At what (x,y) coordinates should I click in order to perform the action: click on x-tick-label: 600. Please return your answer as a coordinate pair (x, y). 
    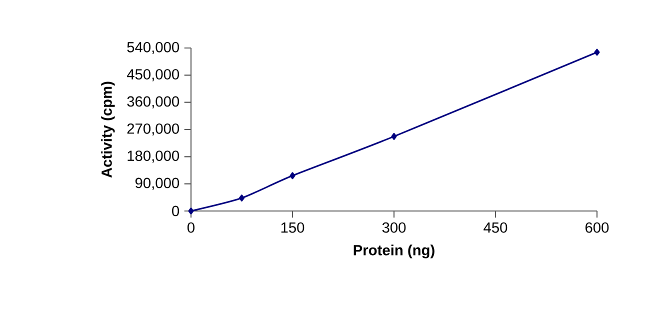
    Looking at the image, I should click on (597, 227).